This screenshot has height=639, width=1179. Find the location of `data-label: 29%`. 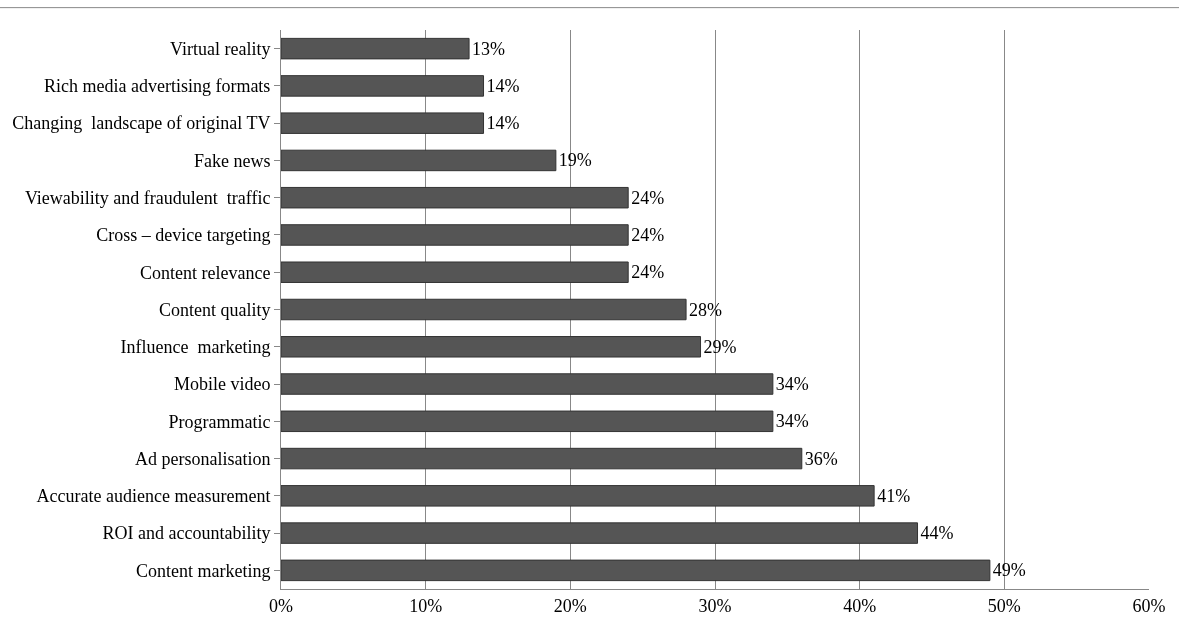

data-label: 29% is located at coordinates (720, 346).